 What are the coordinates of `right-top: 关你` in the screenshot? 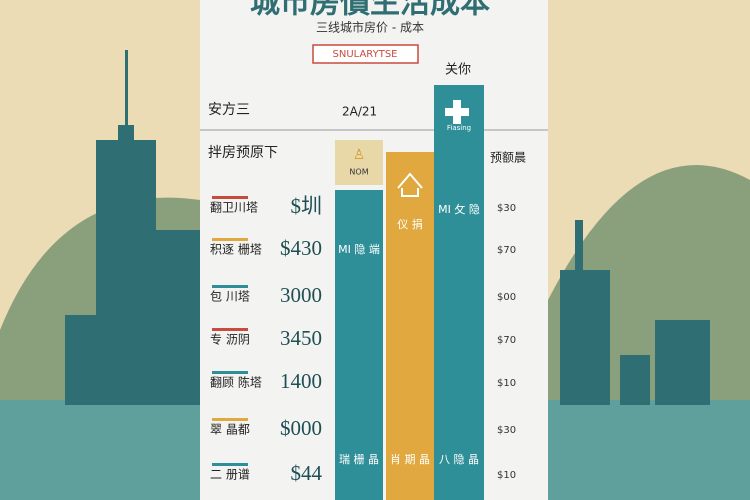 It's located at (458, 70).